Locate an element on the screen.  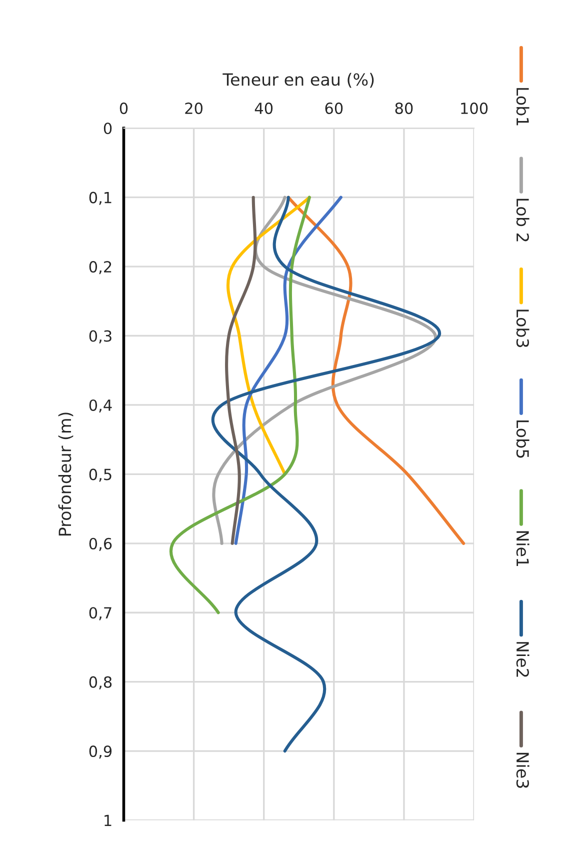
y-tick-label: 0 is located at coordinates (108, 128).